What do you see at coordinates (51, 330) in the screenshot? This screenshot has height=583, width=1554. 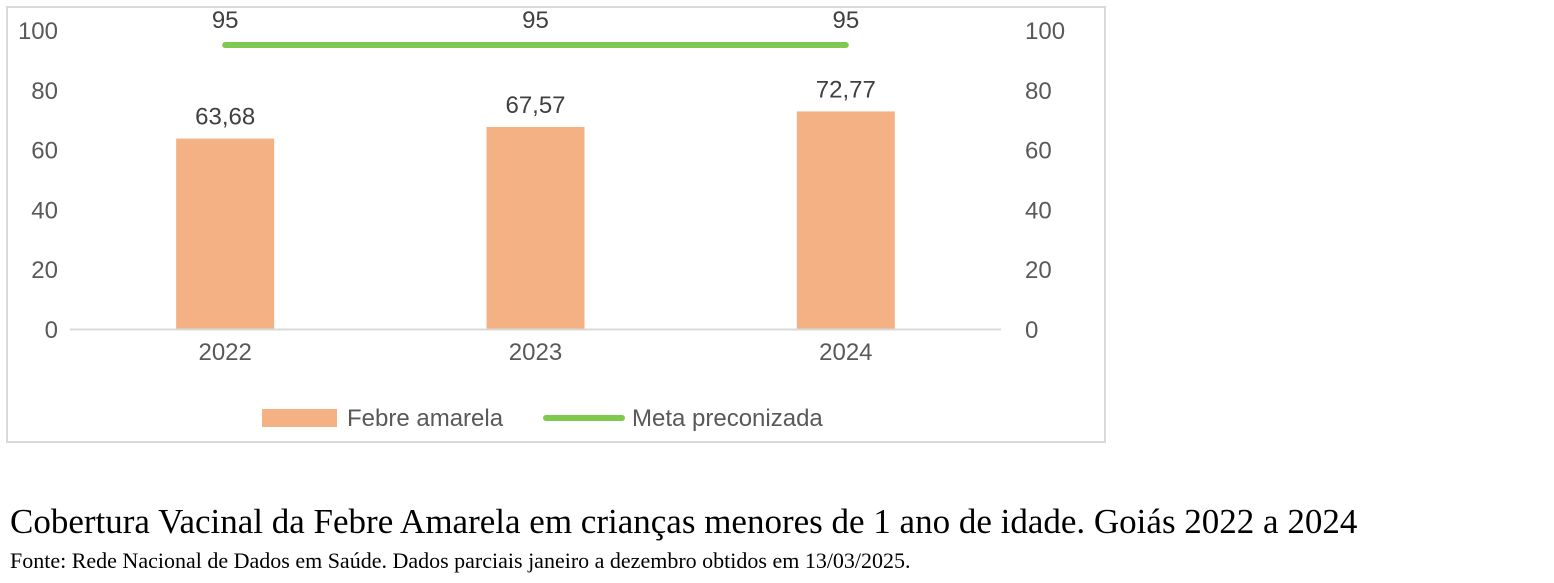 I see `y-tick-label-left: 0` at bounding box center [51, 330].